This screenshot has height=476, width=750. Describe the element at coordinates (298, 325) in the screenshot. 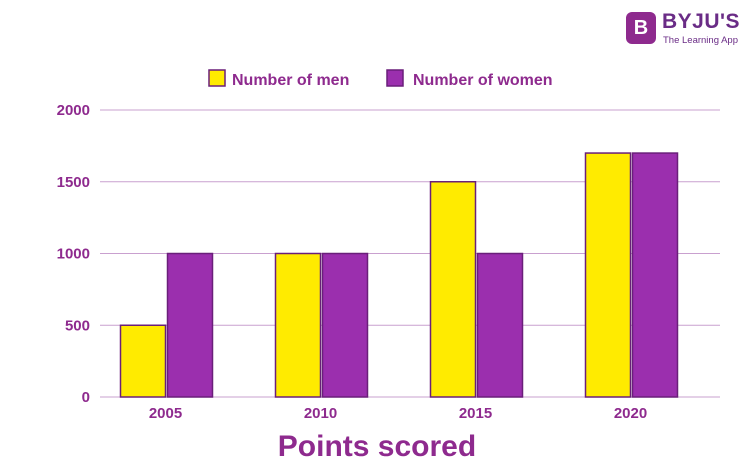

I see `bar-men-2010` at that location.